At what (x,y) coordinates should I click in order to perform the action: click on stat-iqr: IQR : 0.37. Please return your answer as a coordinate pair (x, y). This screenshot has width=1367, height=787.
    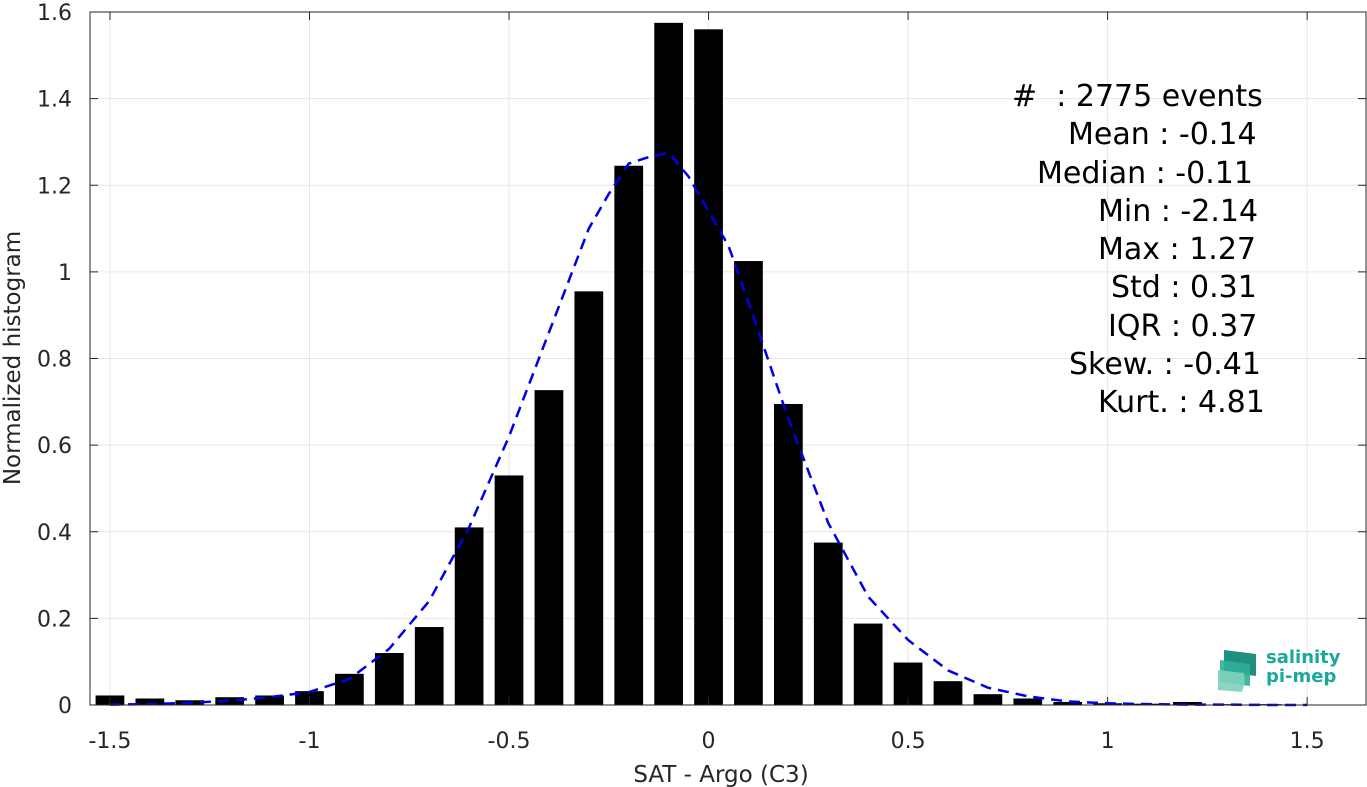
    Looking at the image, I should click on (1183, 326).